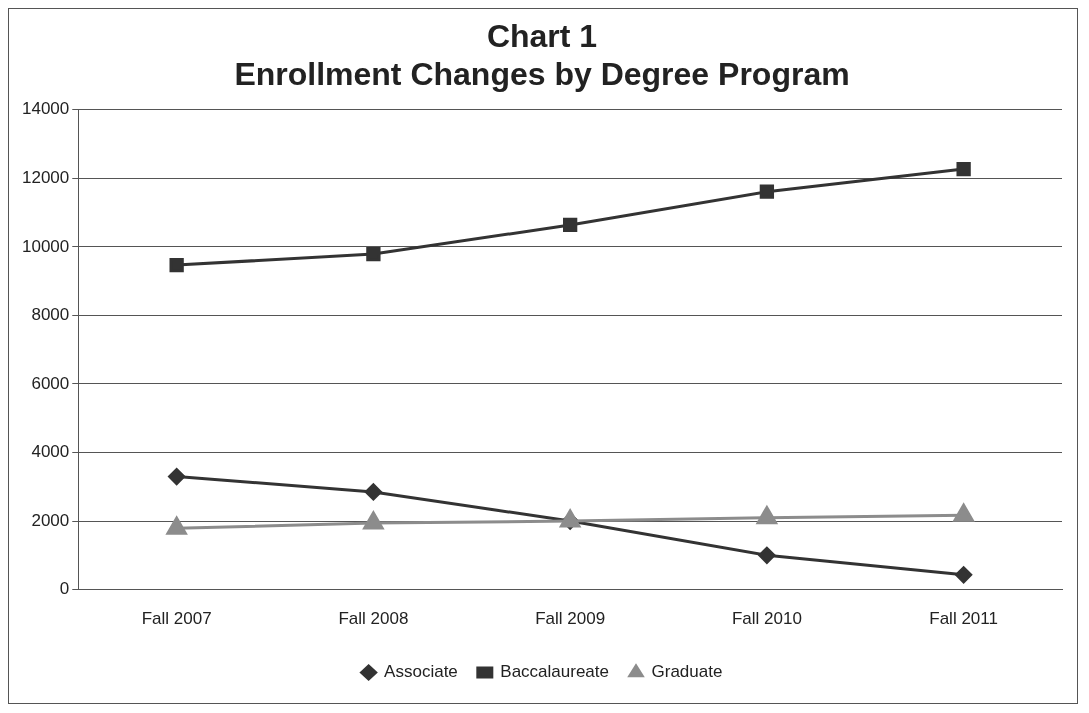  What do you see at coordinates (687, 672) in the screenshot?
I see `legend-label: Graduate` at bounding box center [687, 672].